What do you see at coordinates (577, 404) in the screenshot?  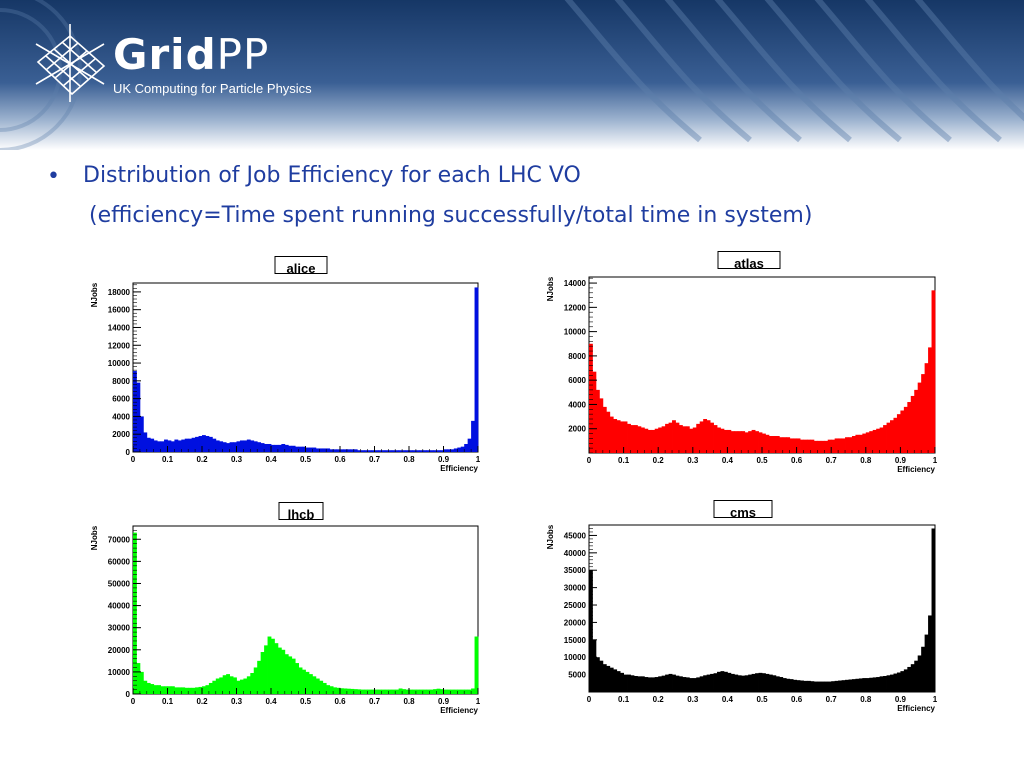 I see `y-tick-label: 4000` at bounding box center [577, 404].